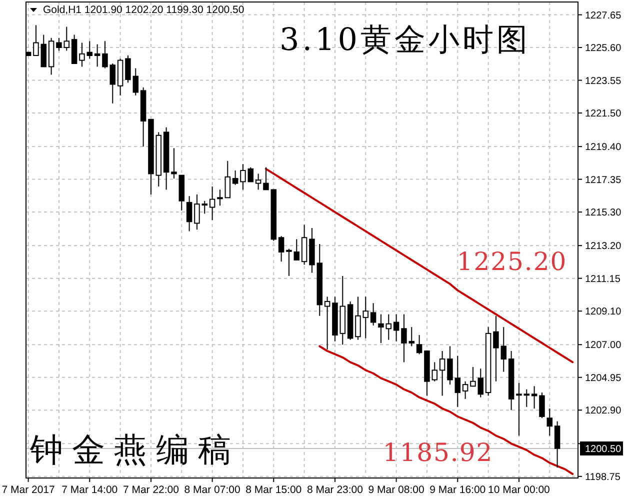 The height and width of the screenshot is (499, 625). What do you see at coordinates (603, 148) in the screenshot?
I see `y-tick-label: 1219.40` at bounding box center [603, 148].